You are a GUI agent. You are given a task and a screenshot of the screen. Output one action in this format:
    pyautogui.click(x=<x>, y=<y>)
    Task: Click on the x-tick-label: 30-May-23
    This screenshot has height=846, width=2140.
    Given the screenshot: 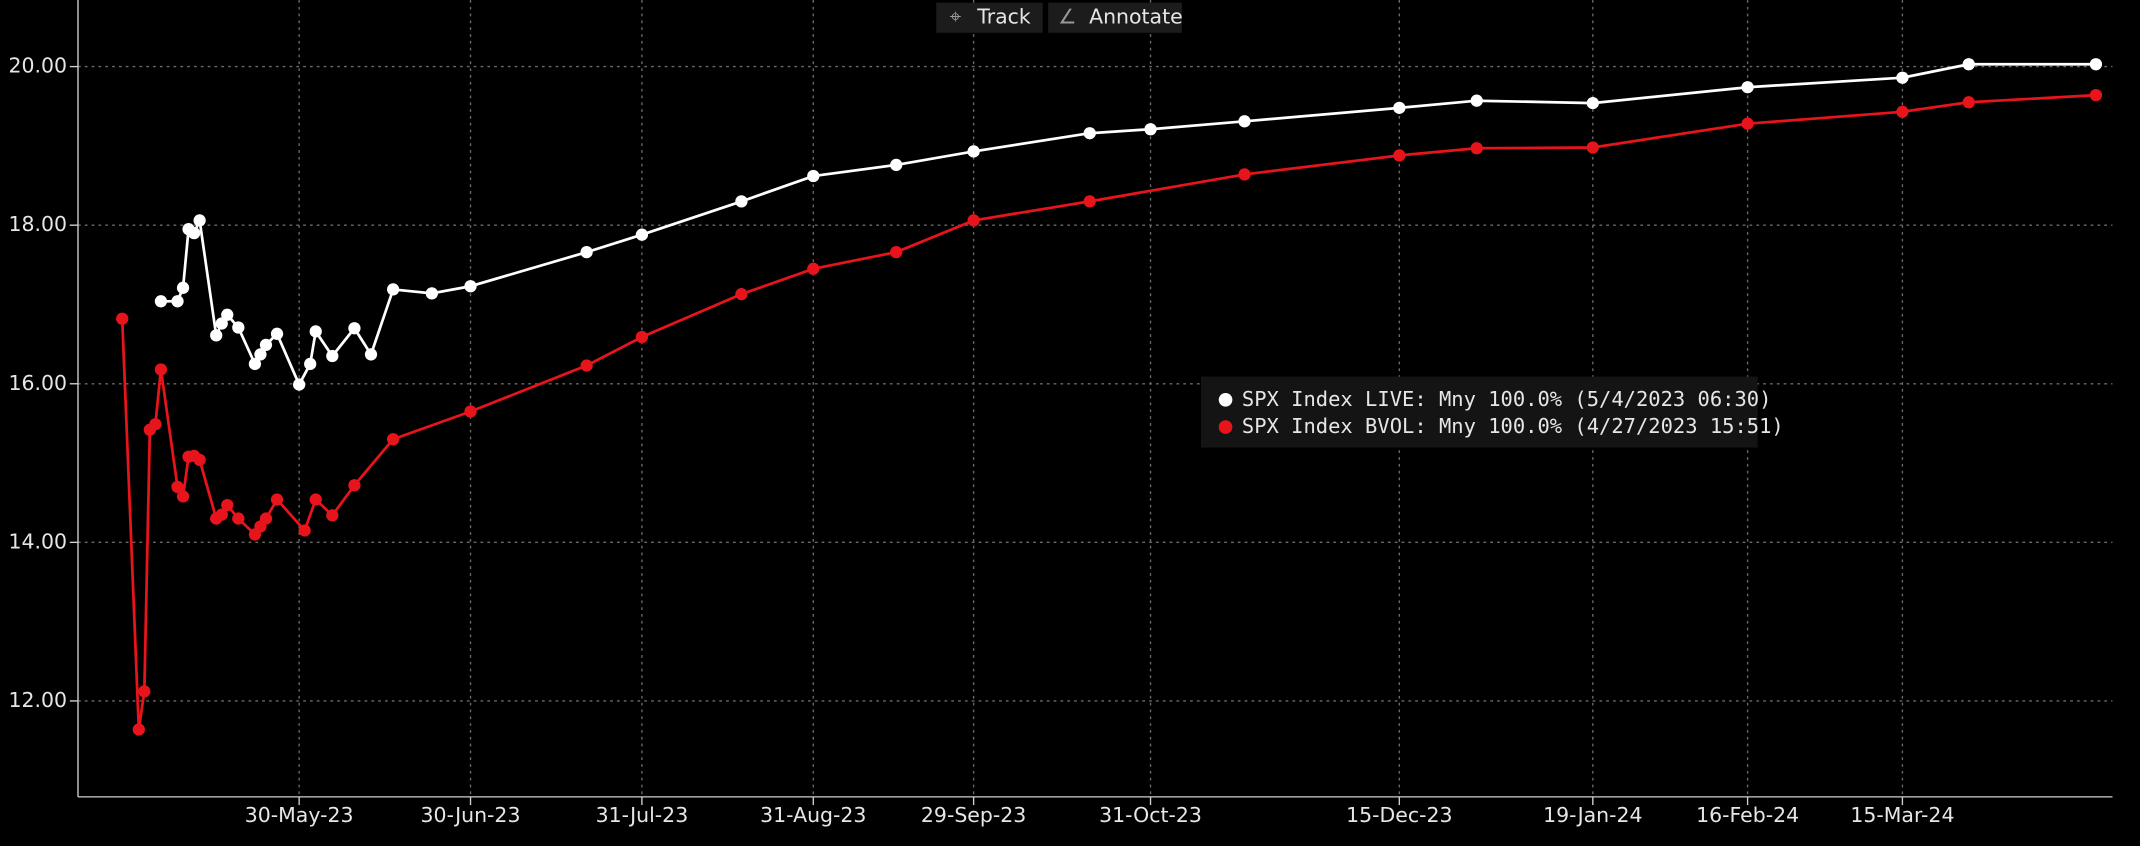 What is the action you would take?
    pyautogui.click(x=299, y=815)
    